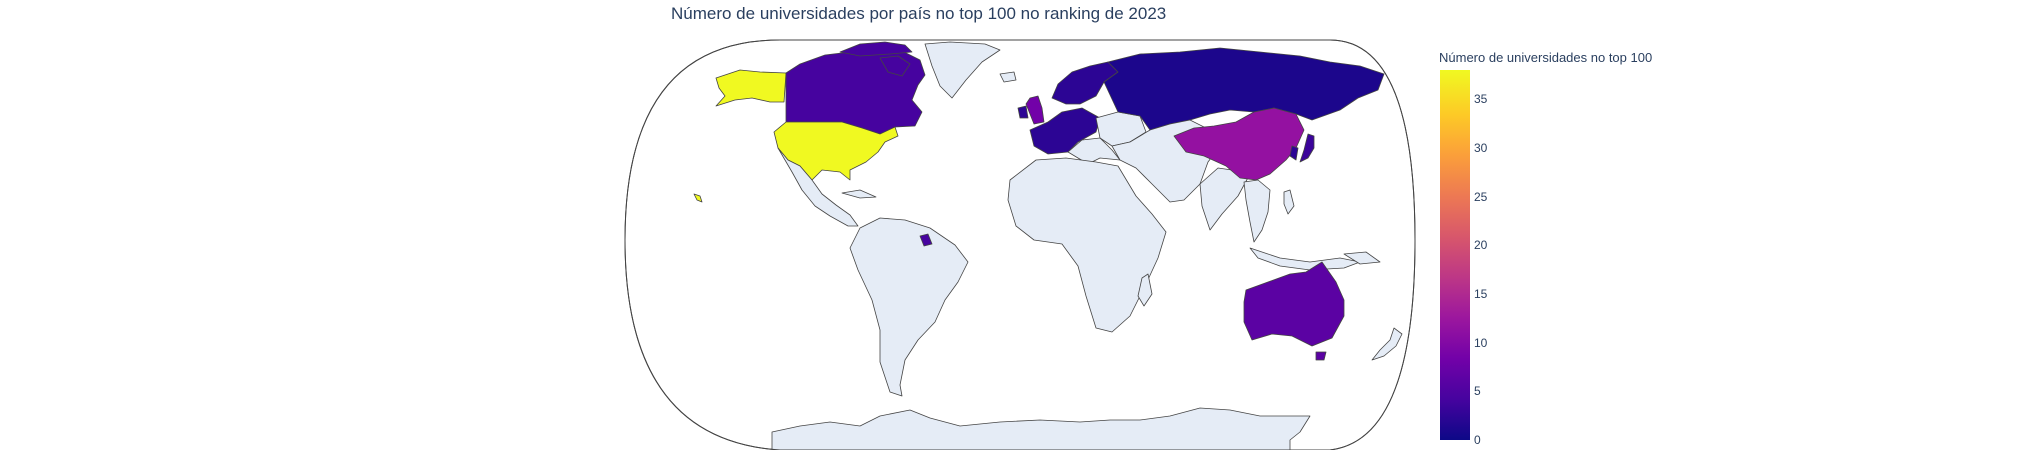  What do you see at coordinates (1387, 344) in the screenshot?
I see `country-new-zealand` at bounding box center [1387, 344].